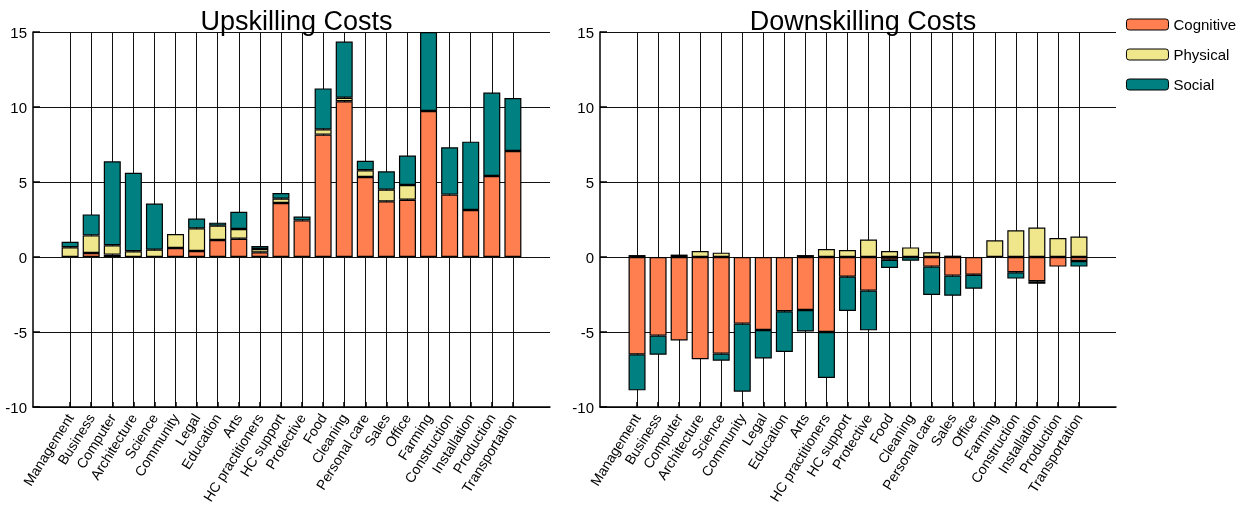 This screenshot has height=520, width=1249. I want to click on chart-title: Upskilling Costs, so click(296, 20).